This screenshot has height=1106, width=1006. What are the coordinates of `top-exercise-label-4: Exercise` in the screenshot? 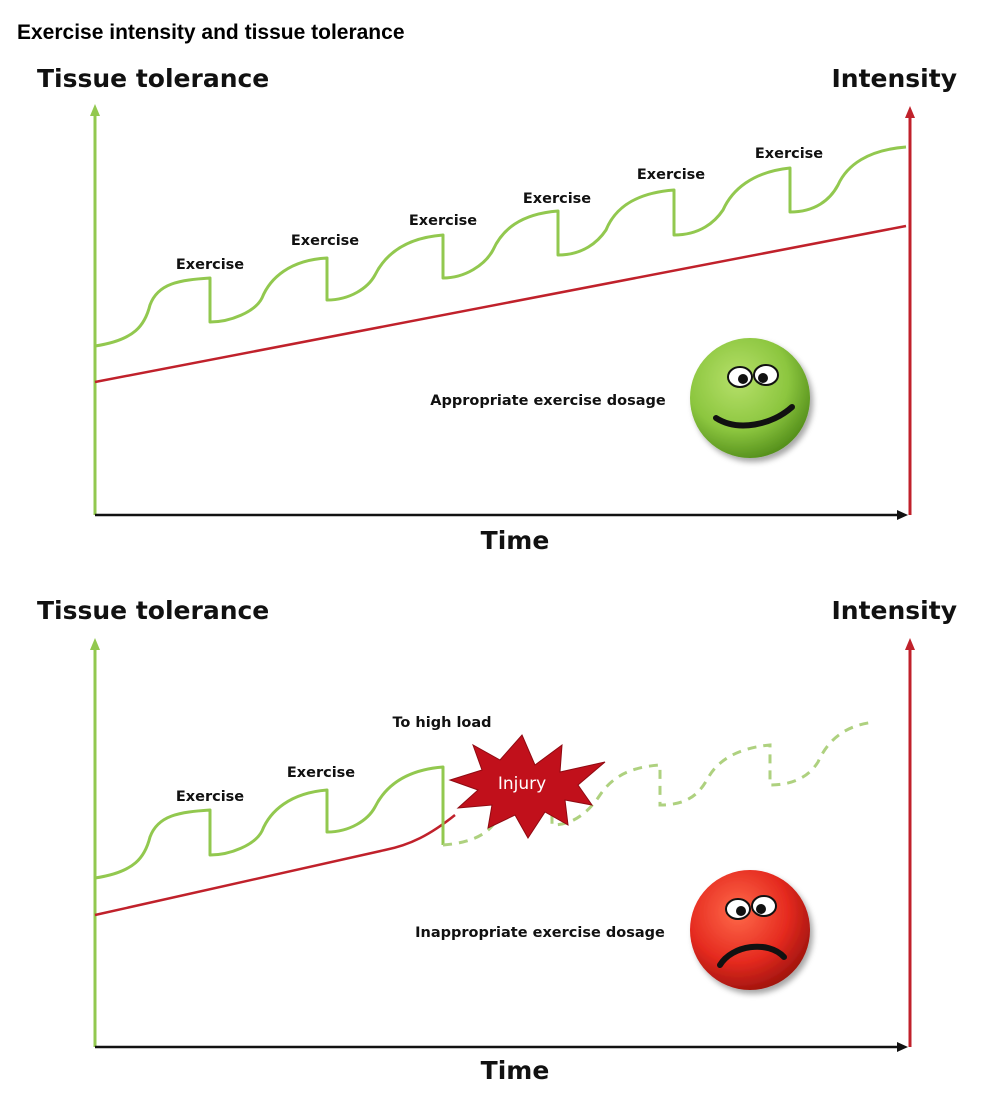 It's located at (557, 199).